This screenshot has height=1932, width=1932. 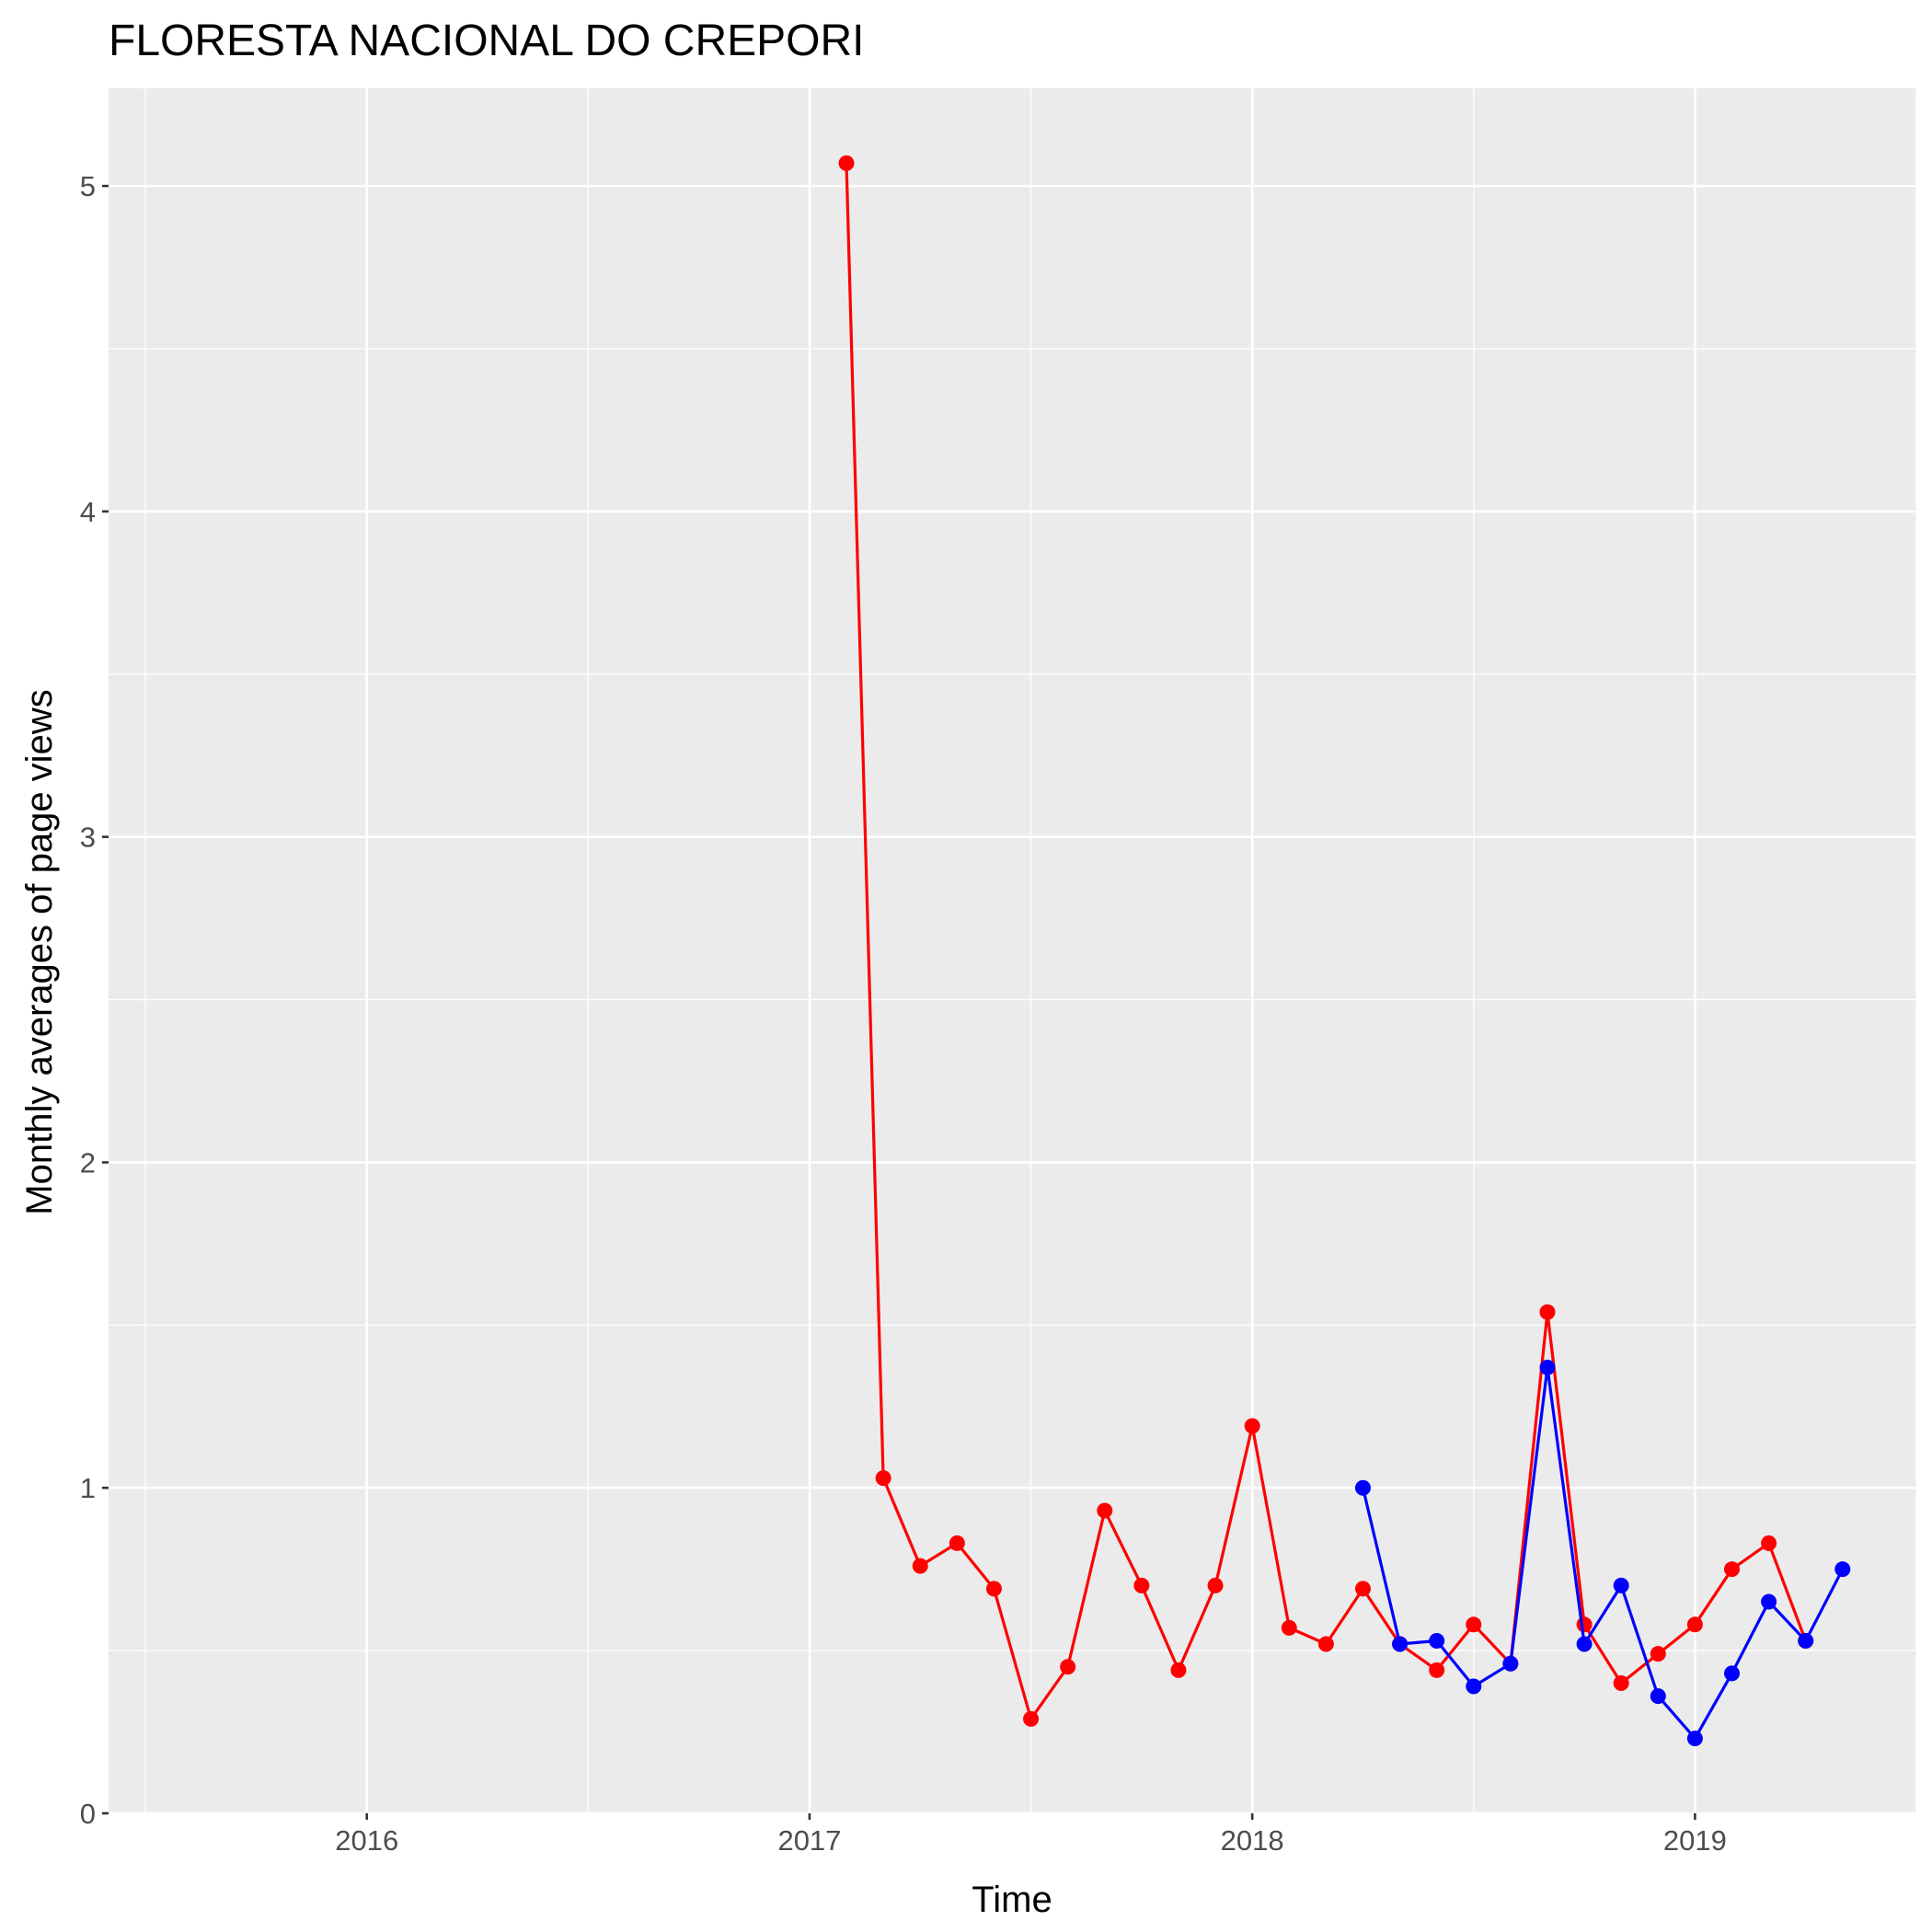 What do you see at coordinates (39, 951) in the screenshot?
I see `y-axis-title: Monthly averages of page views` at bounding box center [39, 951].